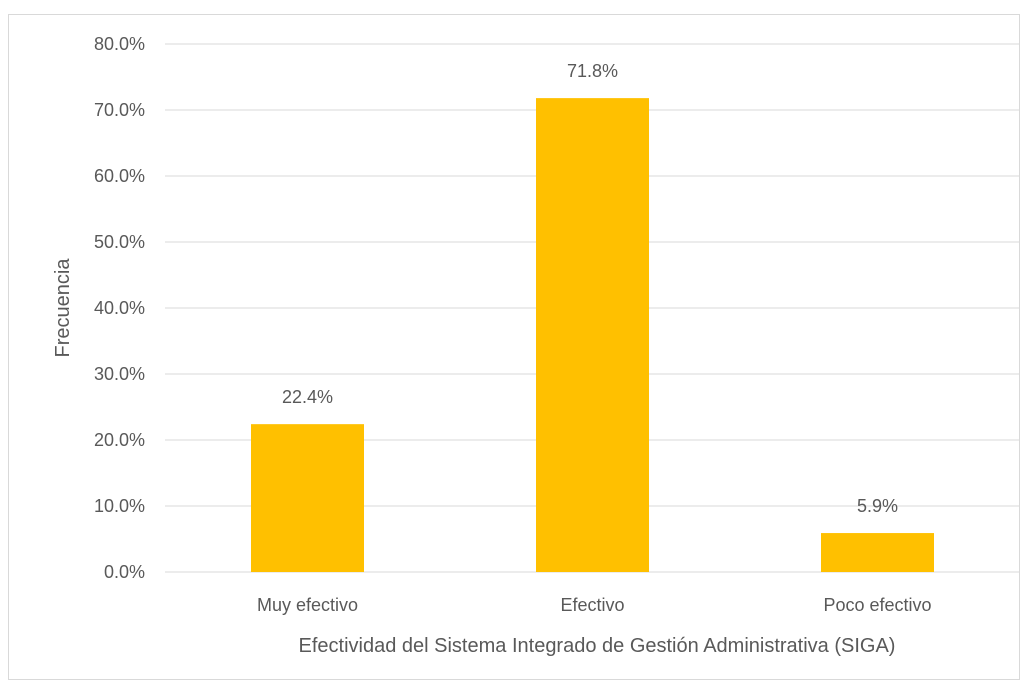 The height and width of the screenshot is (684, 1035). I want to click on y-tick-label: 40.0%, so click(119, 308).